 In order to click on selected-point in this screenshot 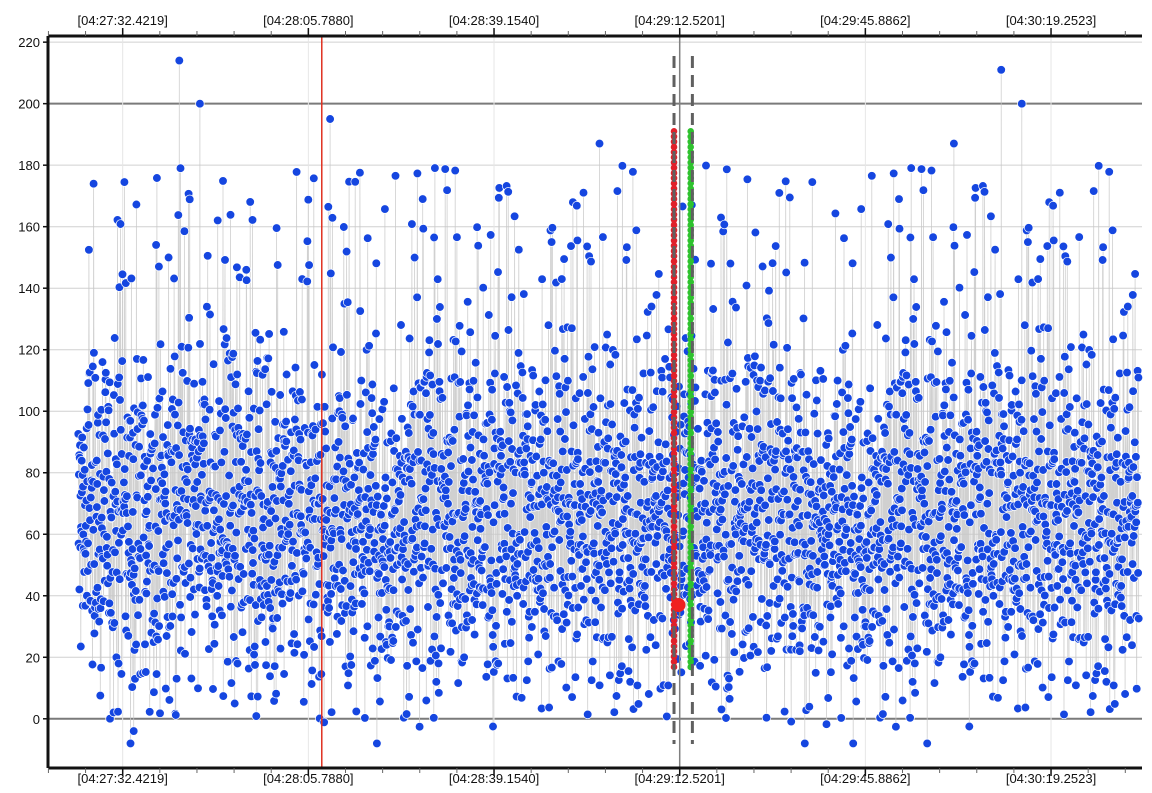, I will do `click(678, 604)`.